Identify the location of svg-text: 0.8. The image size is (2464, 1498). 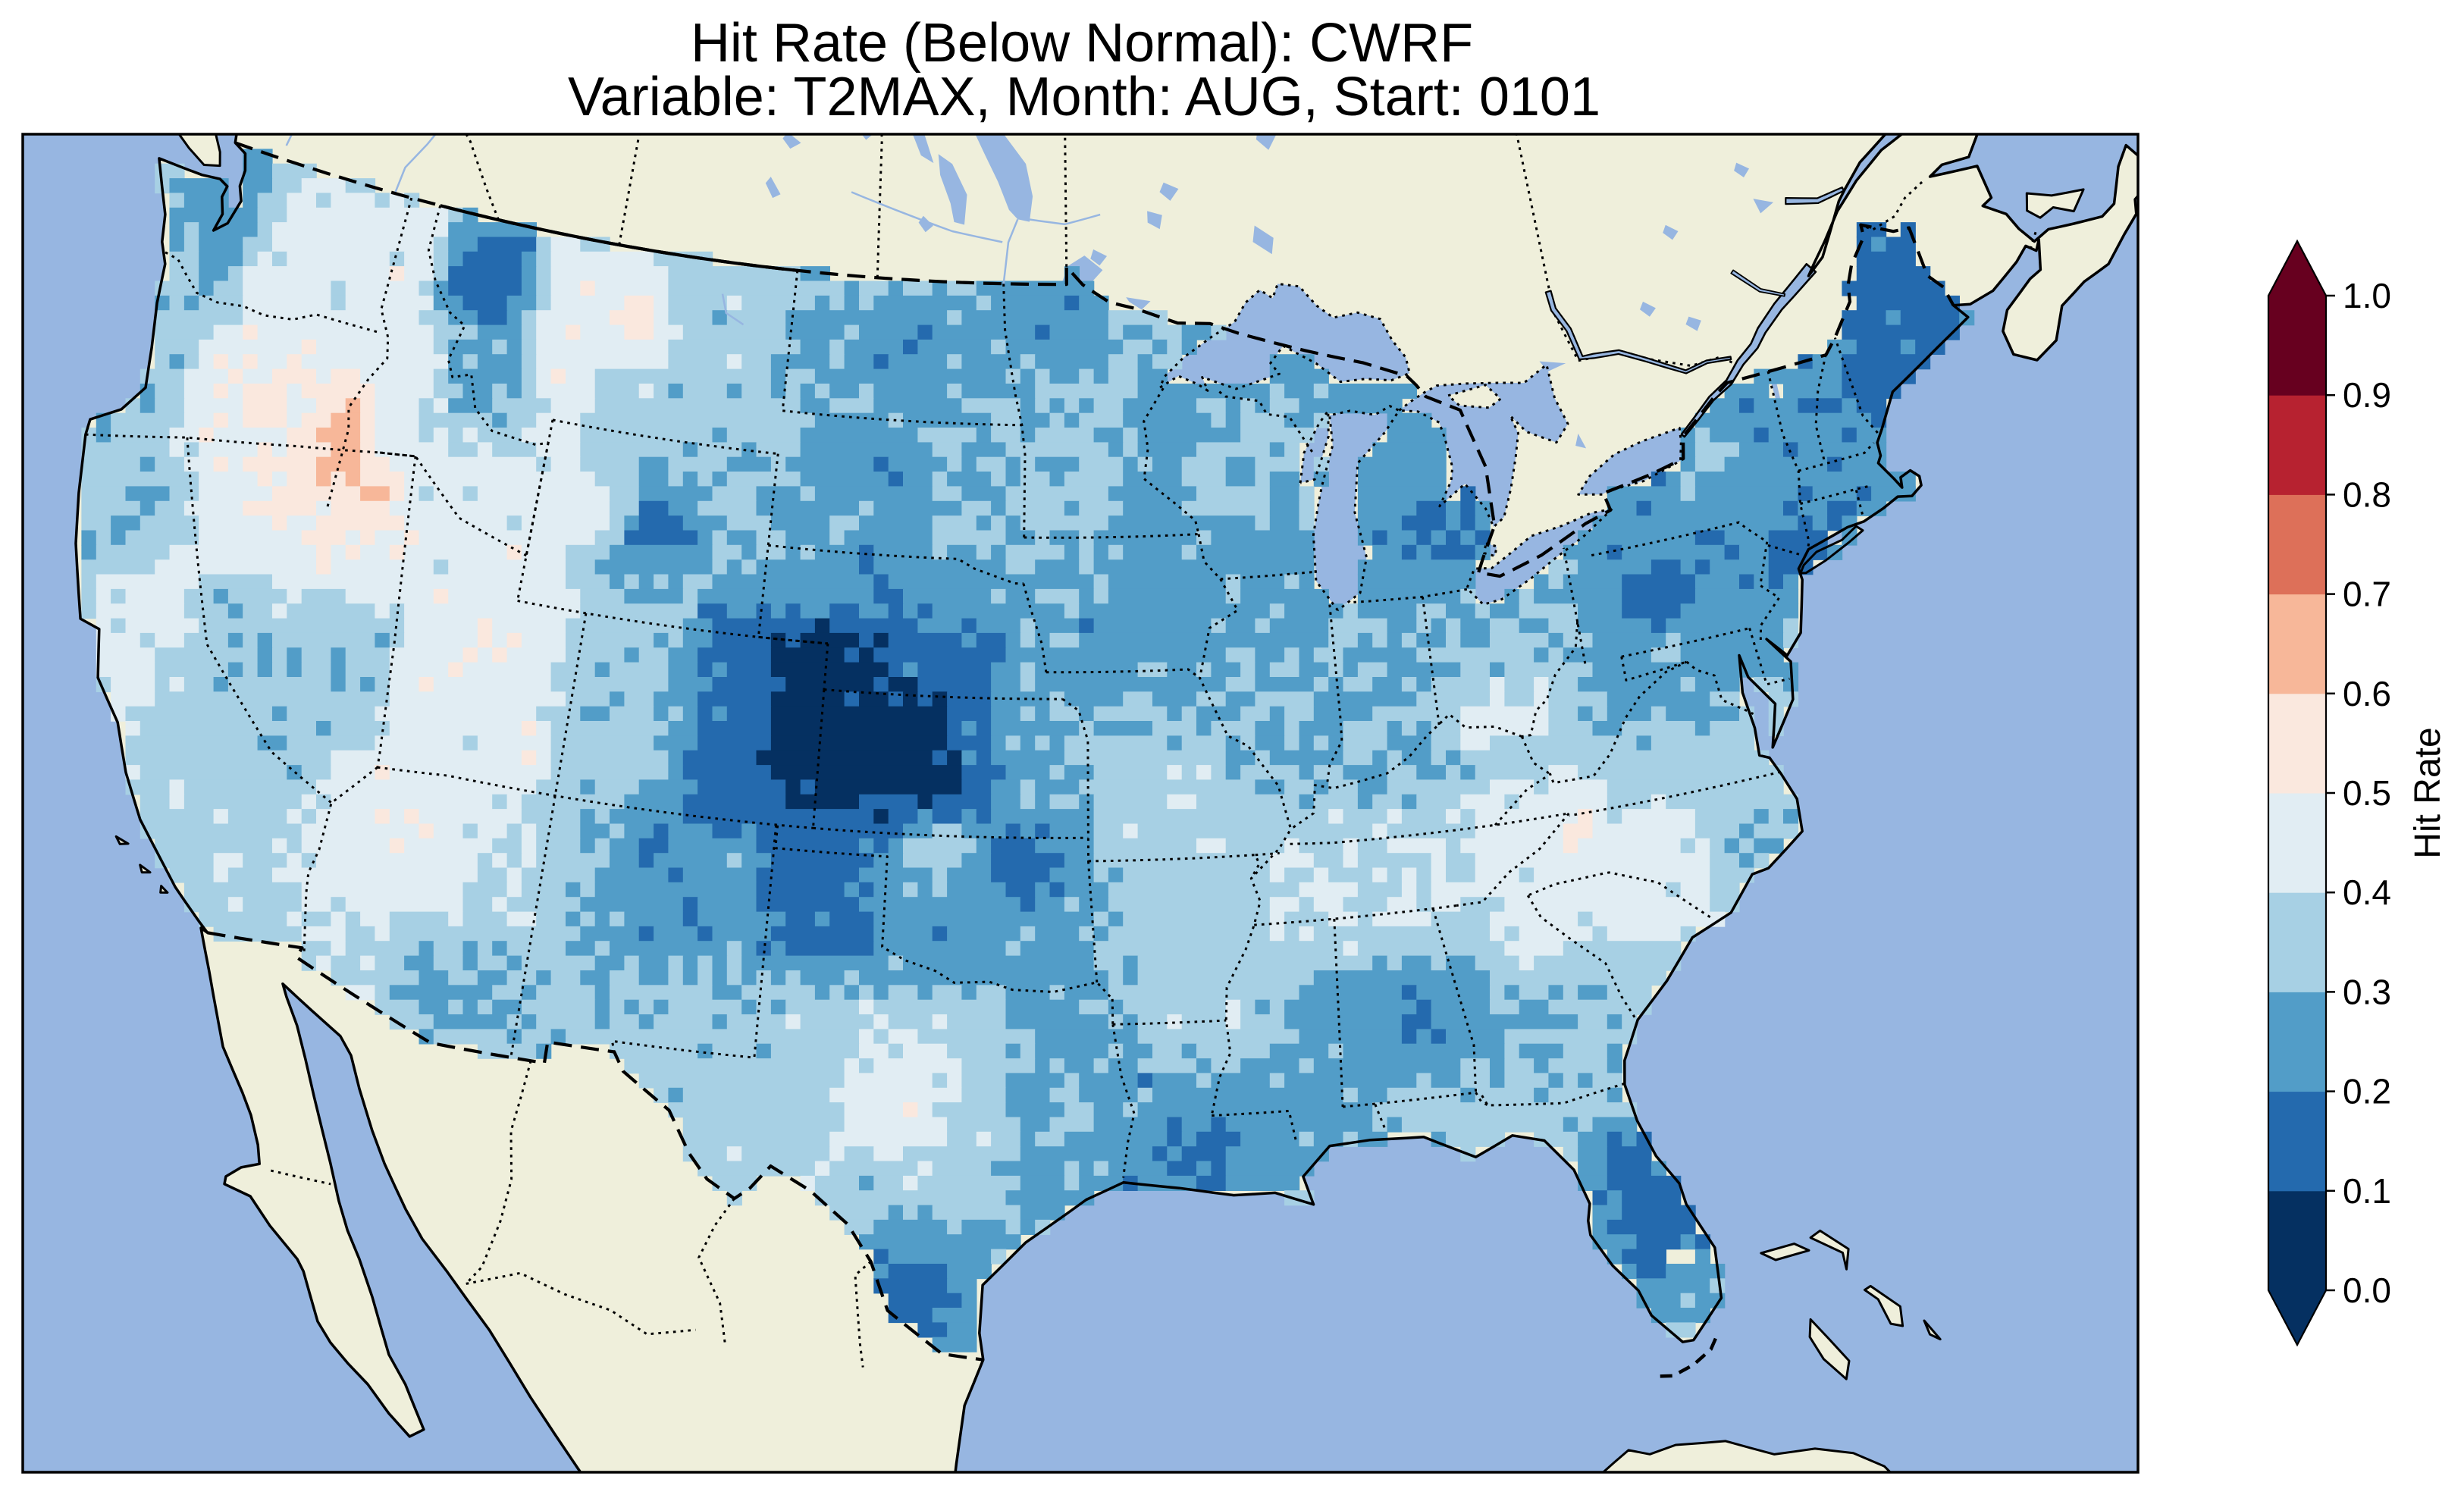
(2367, 494).